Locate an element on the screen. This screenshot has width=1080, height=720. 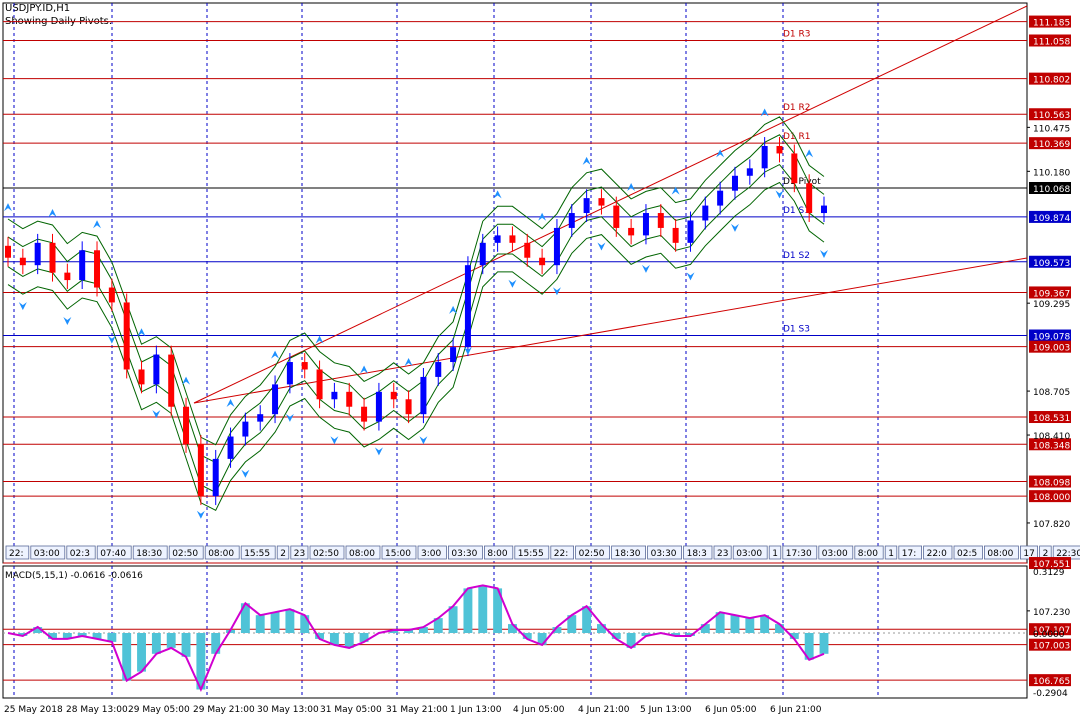
price-tag-label: 109.003 is located at coordinates (1051, 349).